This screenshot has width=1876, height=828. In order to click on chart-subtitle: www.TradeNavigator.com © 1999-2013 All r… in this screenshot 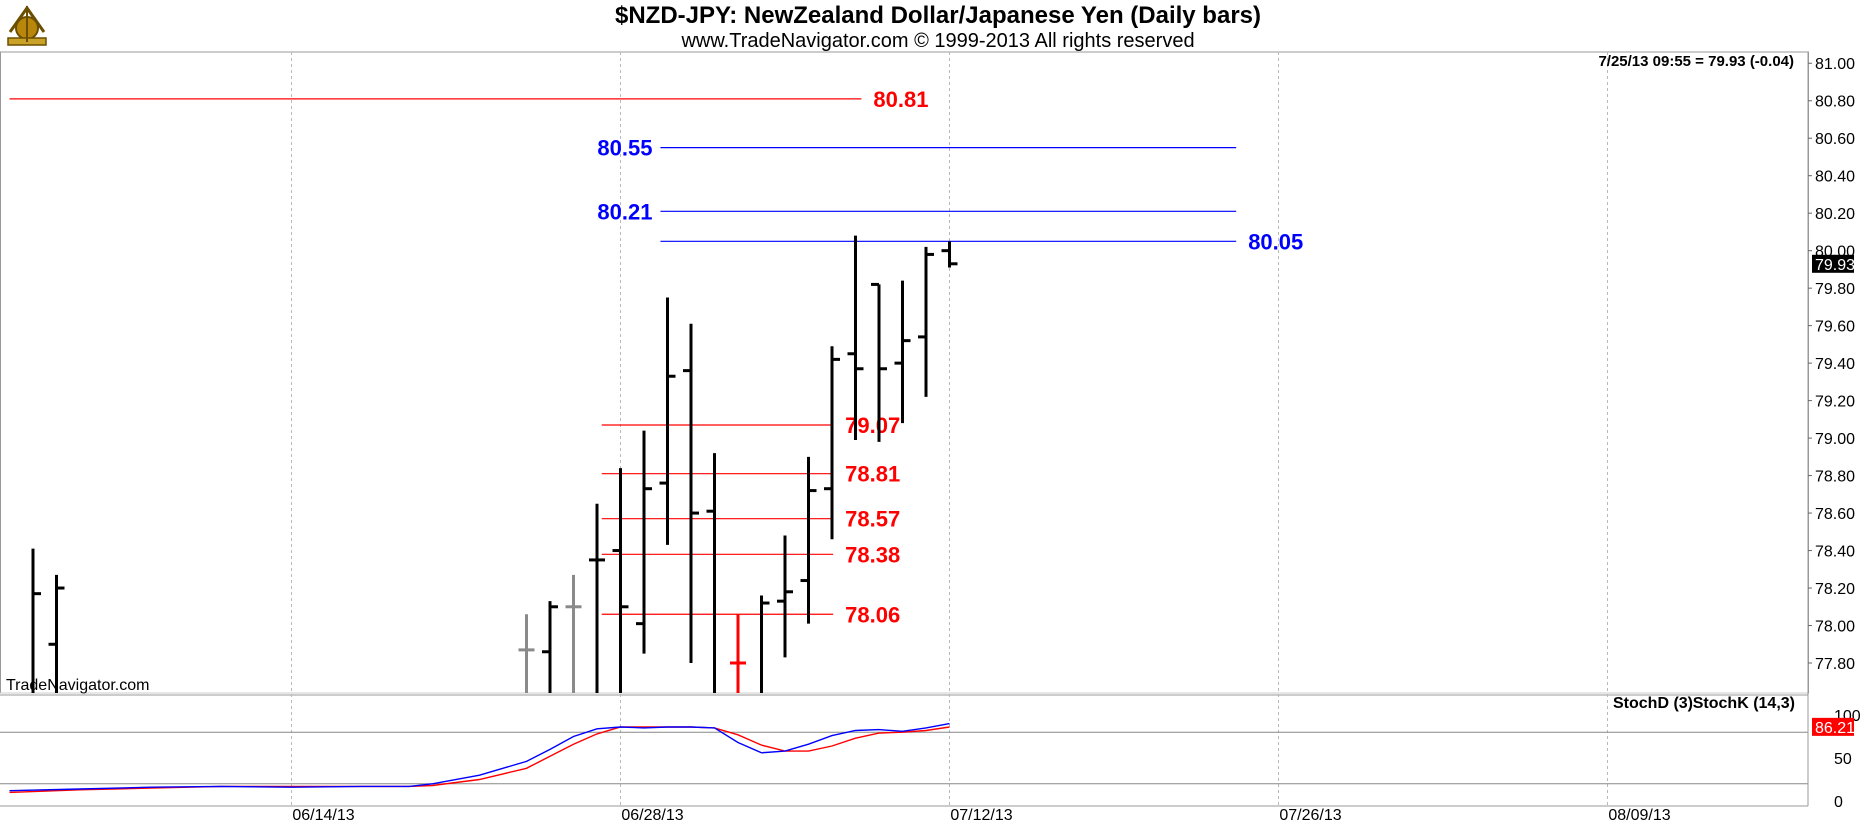, I will do `click(938, 41)`.